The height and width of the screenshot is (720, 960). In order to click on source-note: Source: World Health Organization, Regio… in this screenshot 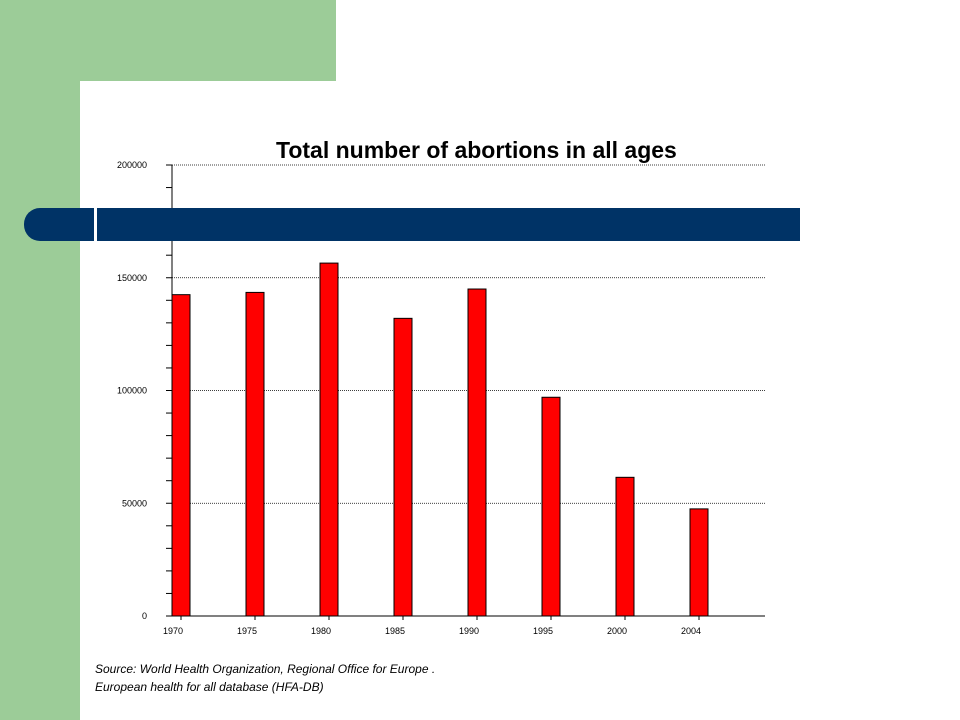, I will do `click(265, 678)`.